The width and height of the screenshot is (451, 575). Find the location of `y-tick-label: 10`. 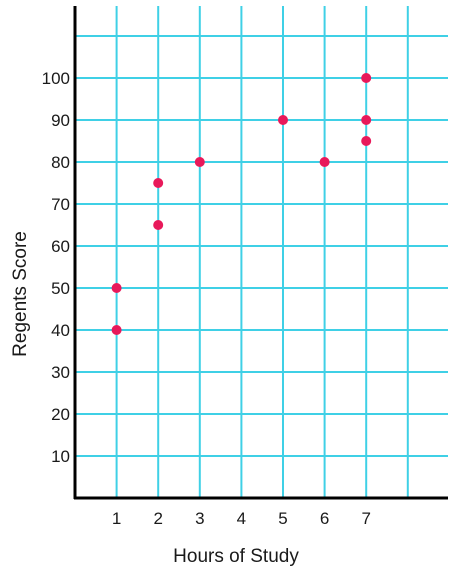

y-tick-label: 10 is located at coordinates (60, 456).